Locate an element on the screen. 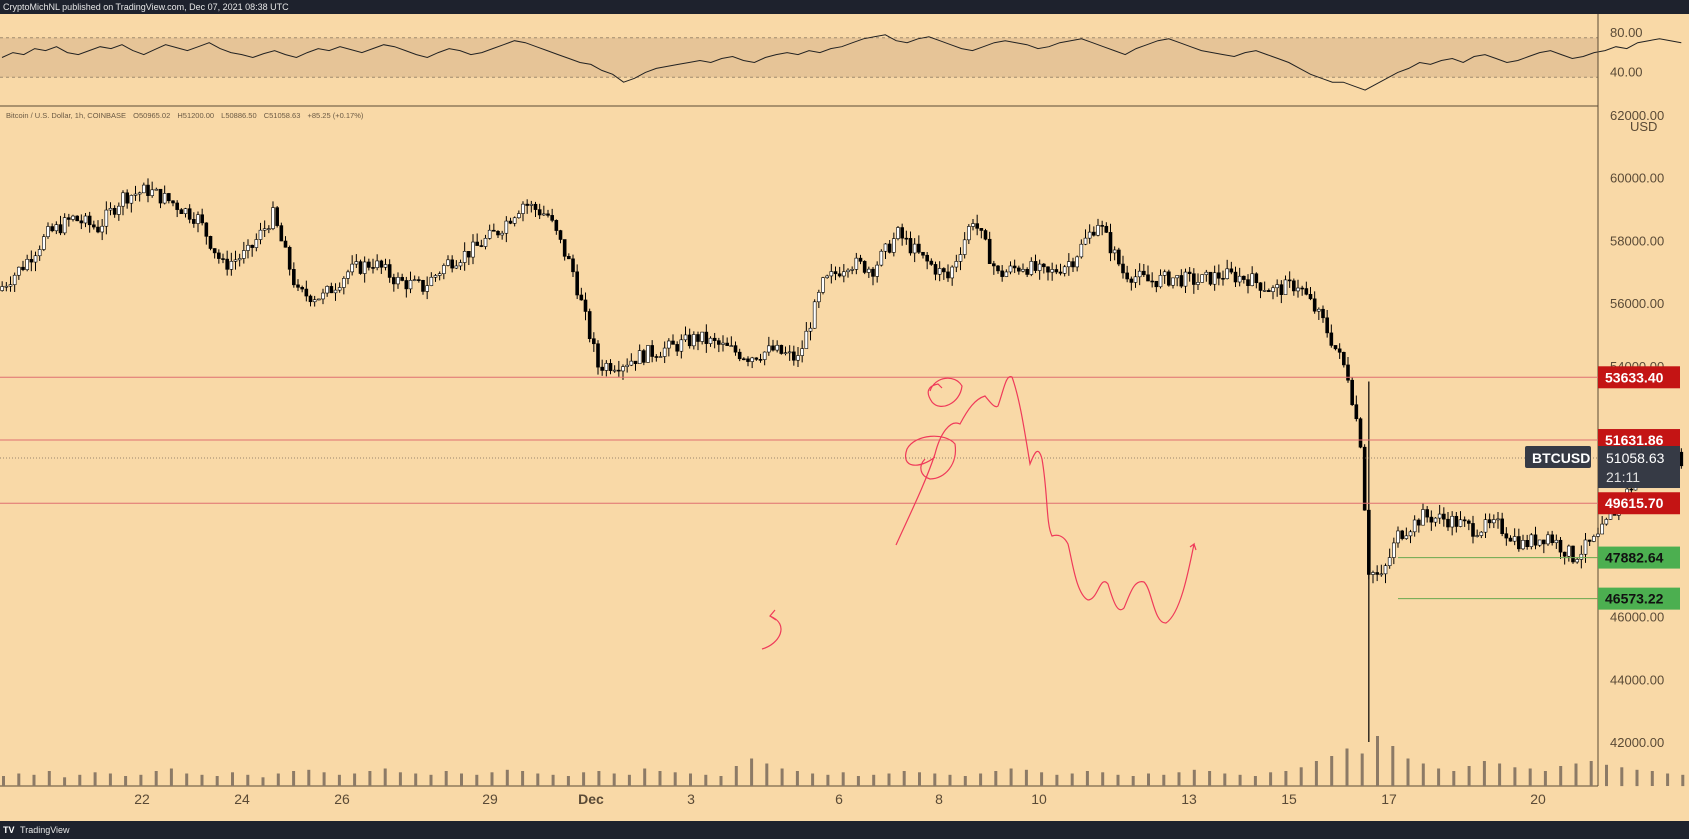 This screenshot has width=1689, height=839. legend-high: H51200.00 is located at coordinates (196, 115).